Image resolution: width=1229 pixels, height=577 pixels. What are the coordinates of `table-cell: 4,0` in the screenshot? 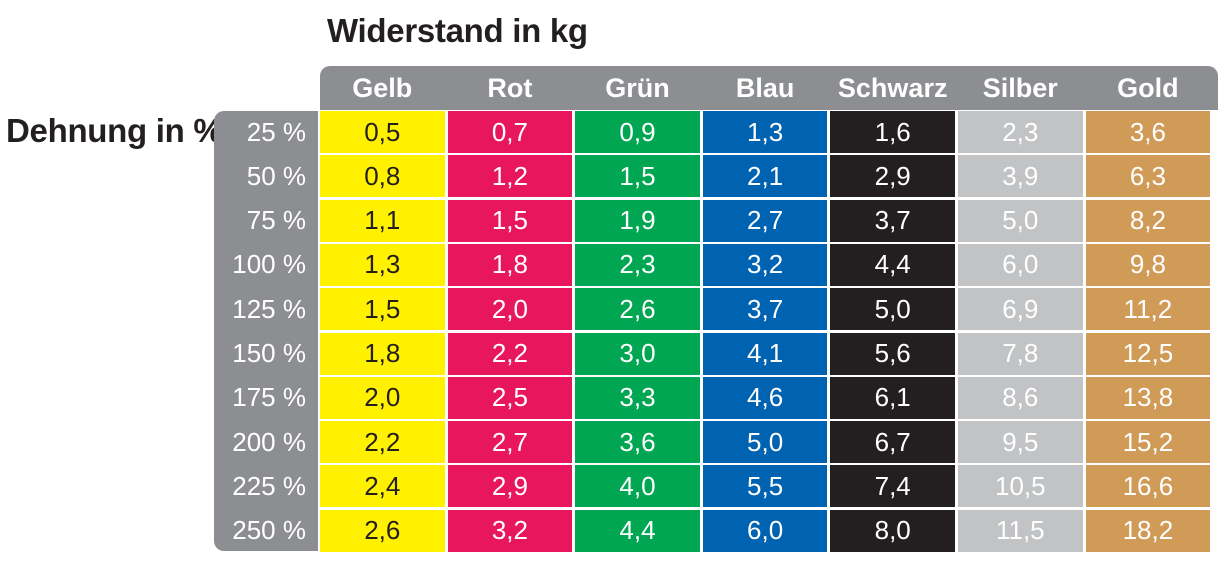 It's located at (637, 486).